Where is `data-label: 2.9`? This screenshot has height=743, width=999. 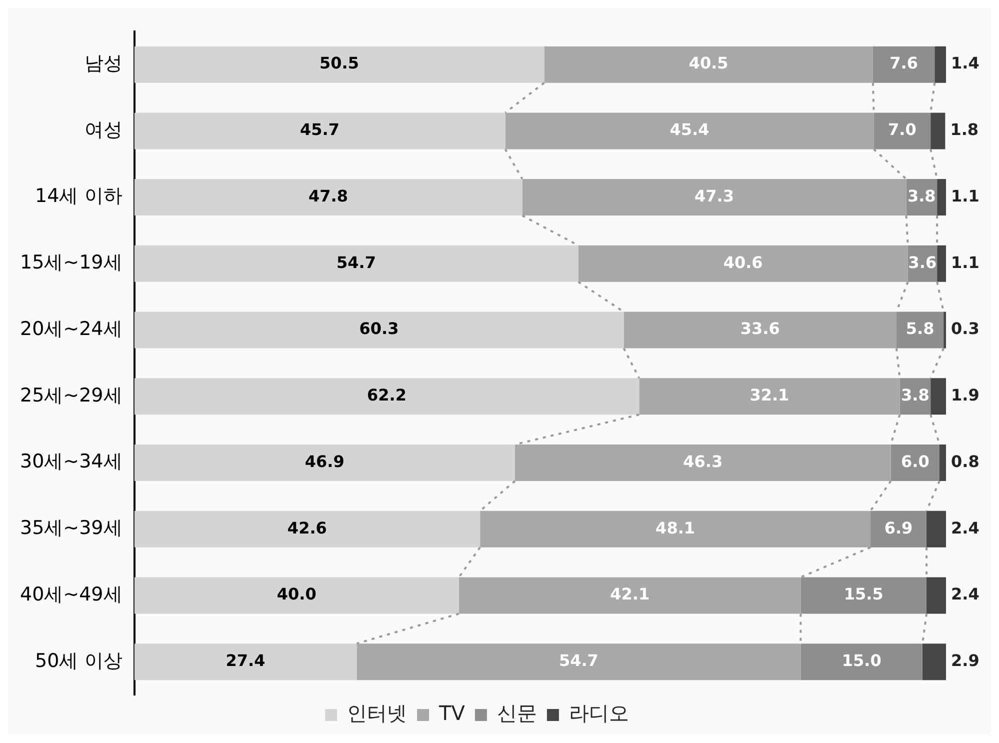
data-label: 2.9 is located at coordinates (965, 660).